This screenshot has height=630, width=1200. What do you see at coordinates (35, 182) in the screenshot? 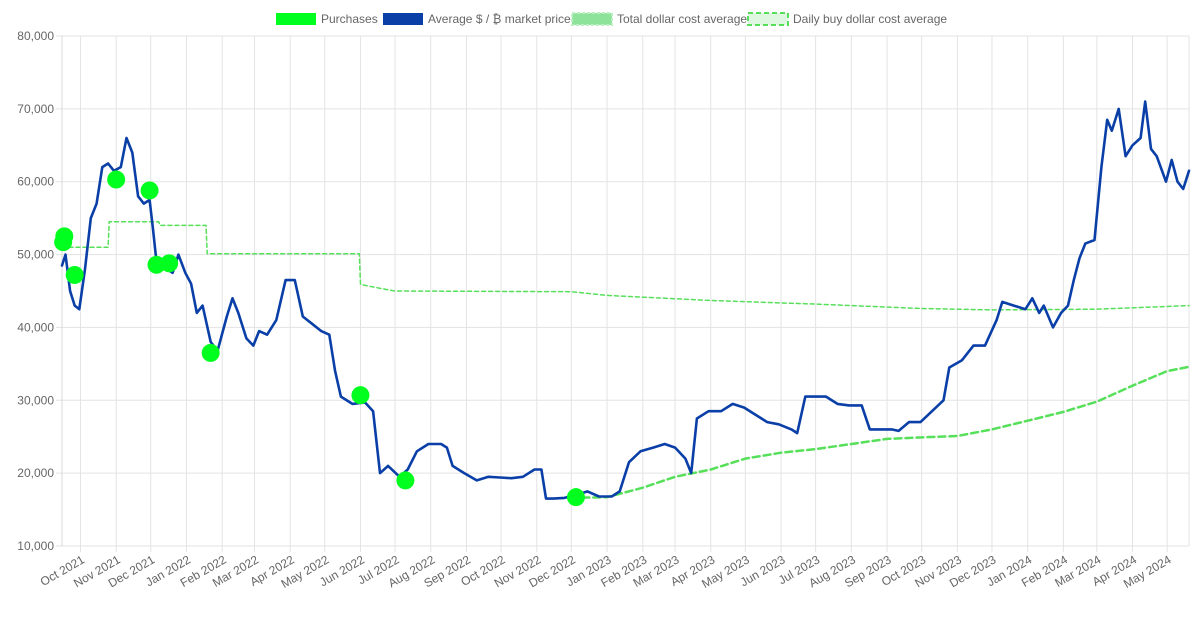
I see `y-tick-label: 60,000` at bounding box center [35, 182].